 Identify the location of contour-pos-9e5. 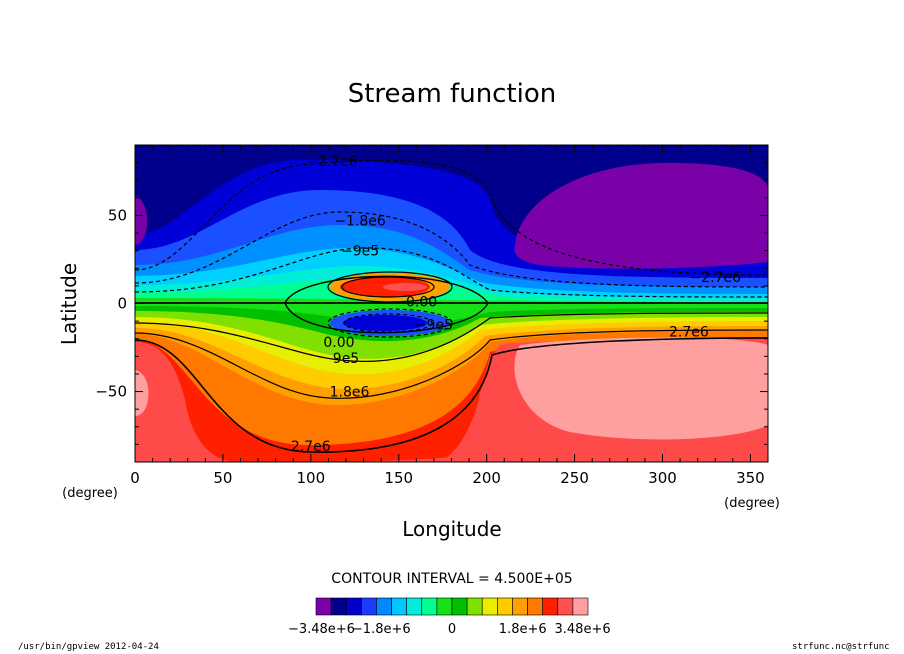
(451, 337).